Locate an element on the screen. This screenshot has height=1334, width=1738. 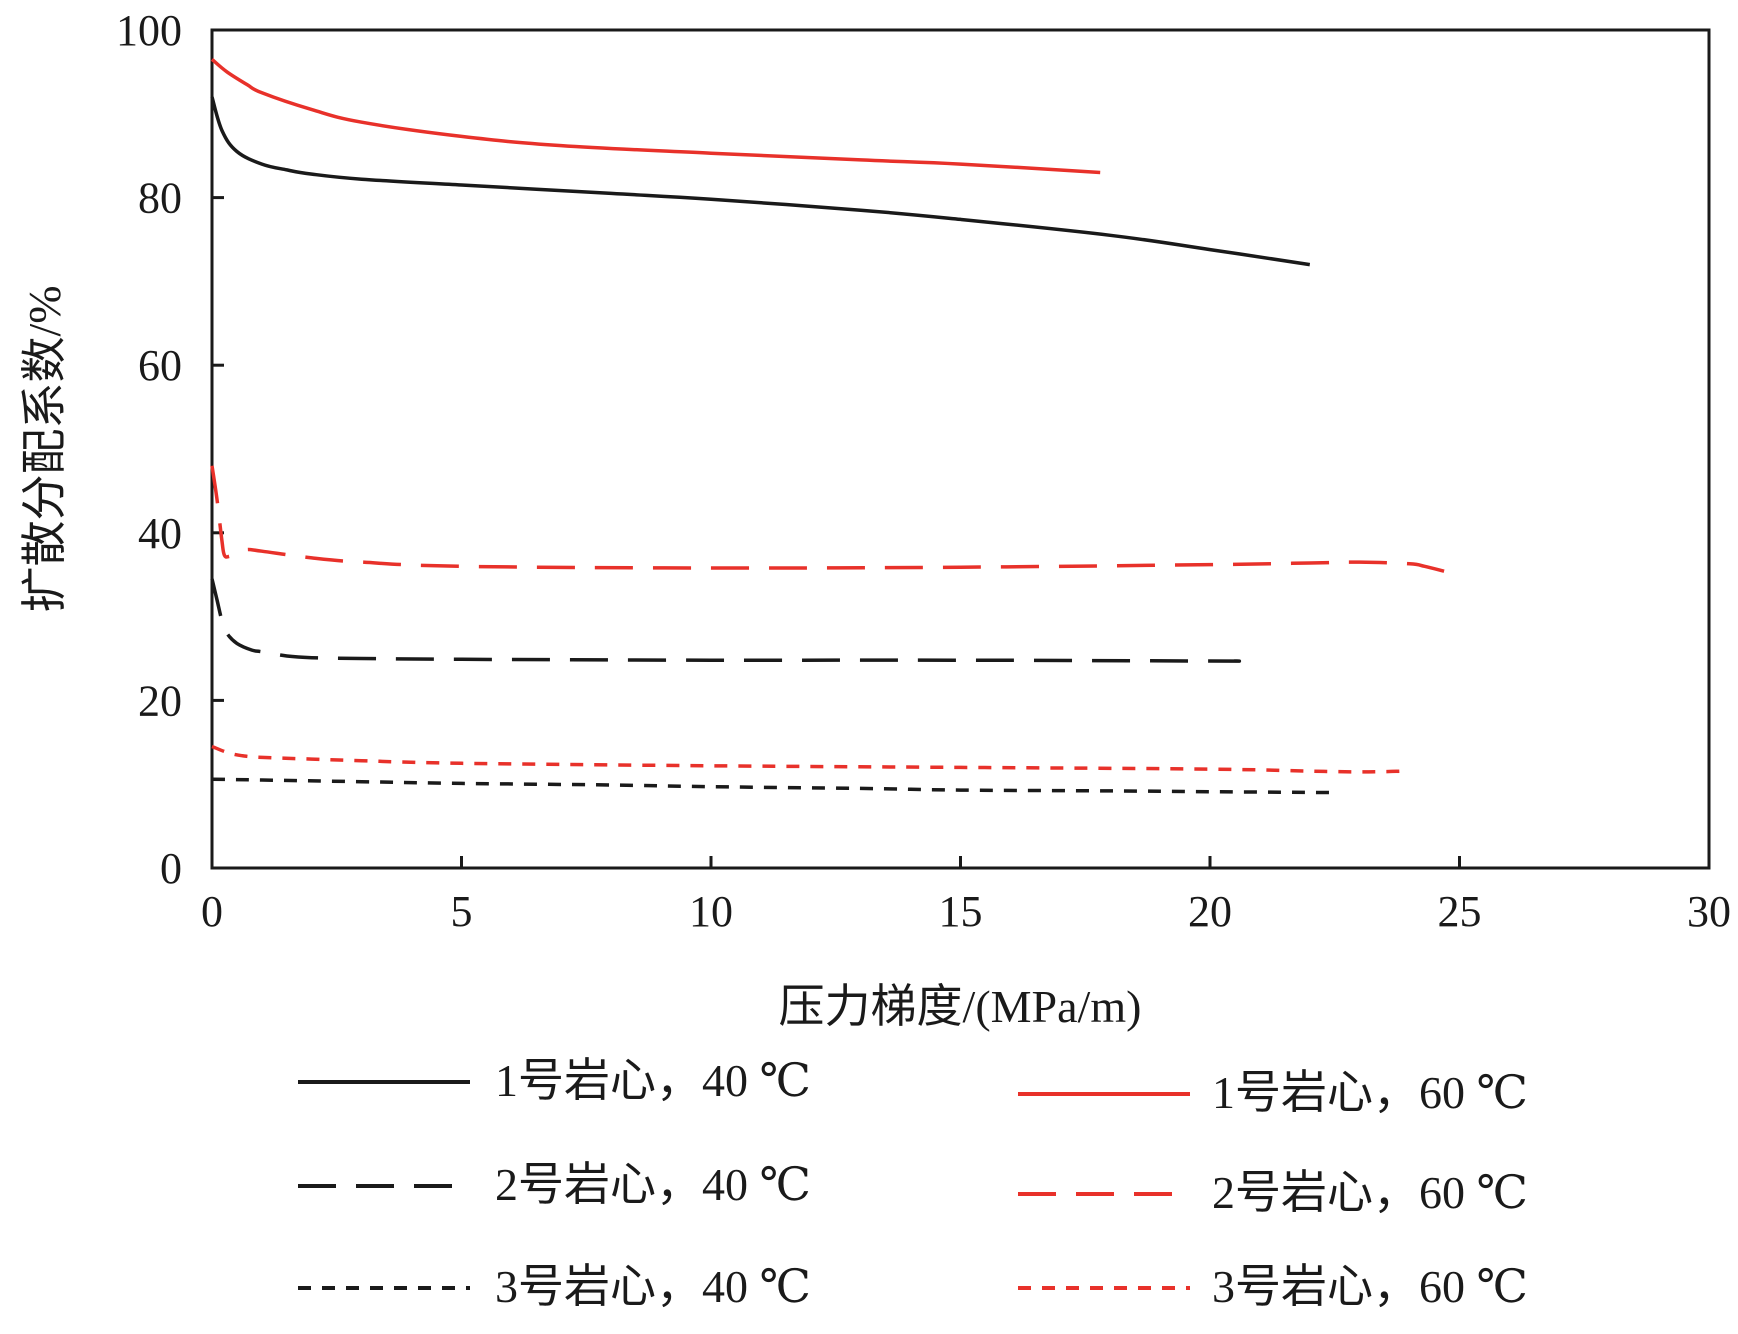
series-line-core2-40c is located at coordinates (726, 620).